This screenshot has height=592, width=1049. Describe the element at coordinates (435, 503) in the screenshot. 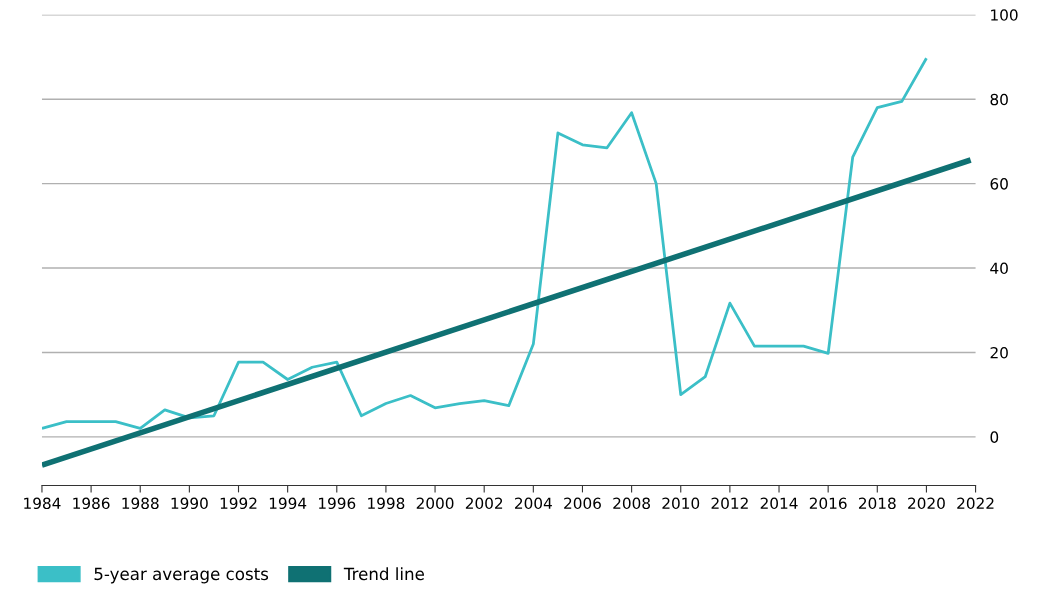

I see `x-tick-label: 2000` at that location.